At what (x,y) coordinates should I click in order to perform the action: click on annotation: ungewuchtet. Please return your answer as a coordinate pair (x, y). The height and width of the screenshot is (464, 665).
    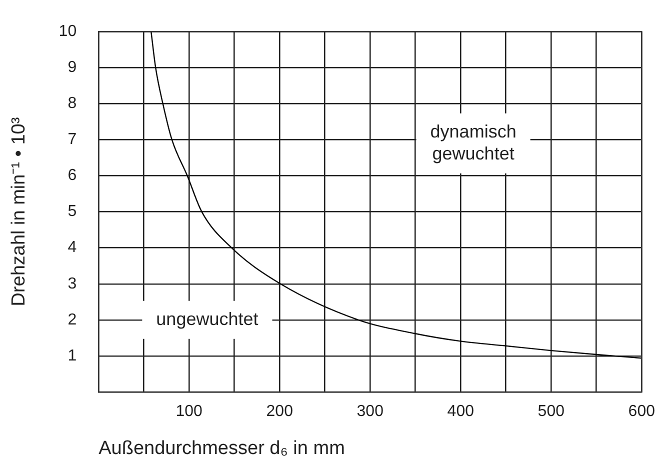
    Looking at the image, I should click on (207, 318).